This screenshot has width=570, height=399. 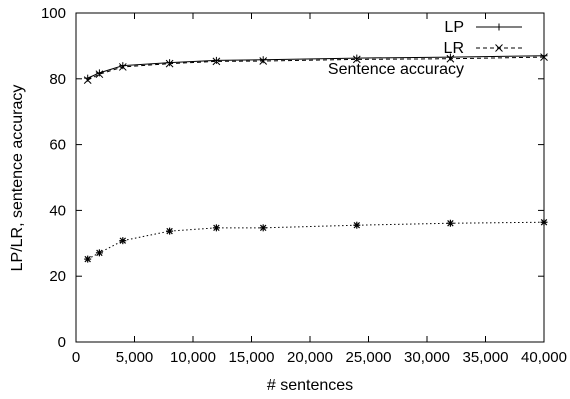 What do you see at coordinates (17, 178) in the screenshot?
I see `y-axis-title: LP/LR, sentence accuracy` at bounding box center [17, 178].